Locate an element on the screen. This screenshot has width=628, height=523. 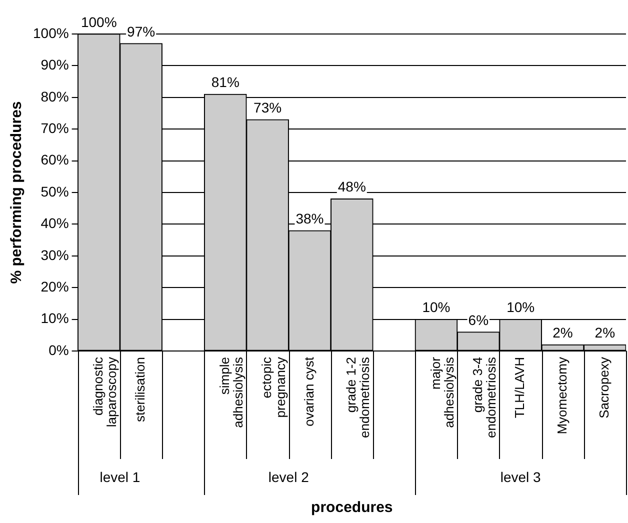
x-tick-label: simple adhesiolysis is located at coordinates (231, 392).